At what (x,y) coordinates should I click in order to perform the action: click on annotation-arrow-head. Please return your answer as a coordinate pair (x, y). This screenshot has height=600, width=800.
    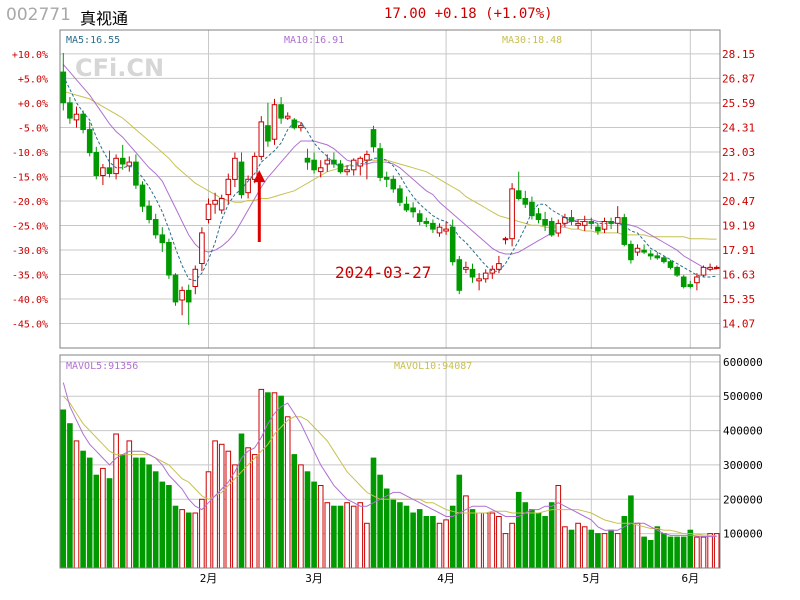
    Looking at the image, I should click on (259, 176).